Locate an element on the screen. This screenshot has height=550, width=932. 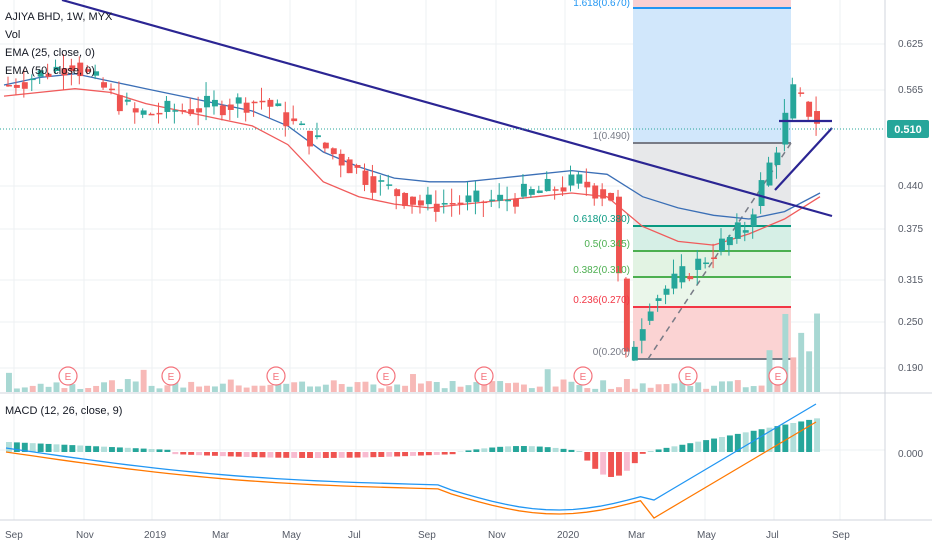
fib-retracement is located at coordinates (712, 180).